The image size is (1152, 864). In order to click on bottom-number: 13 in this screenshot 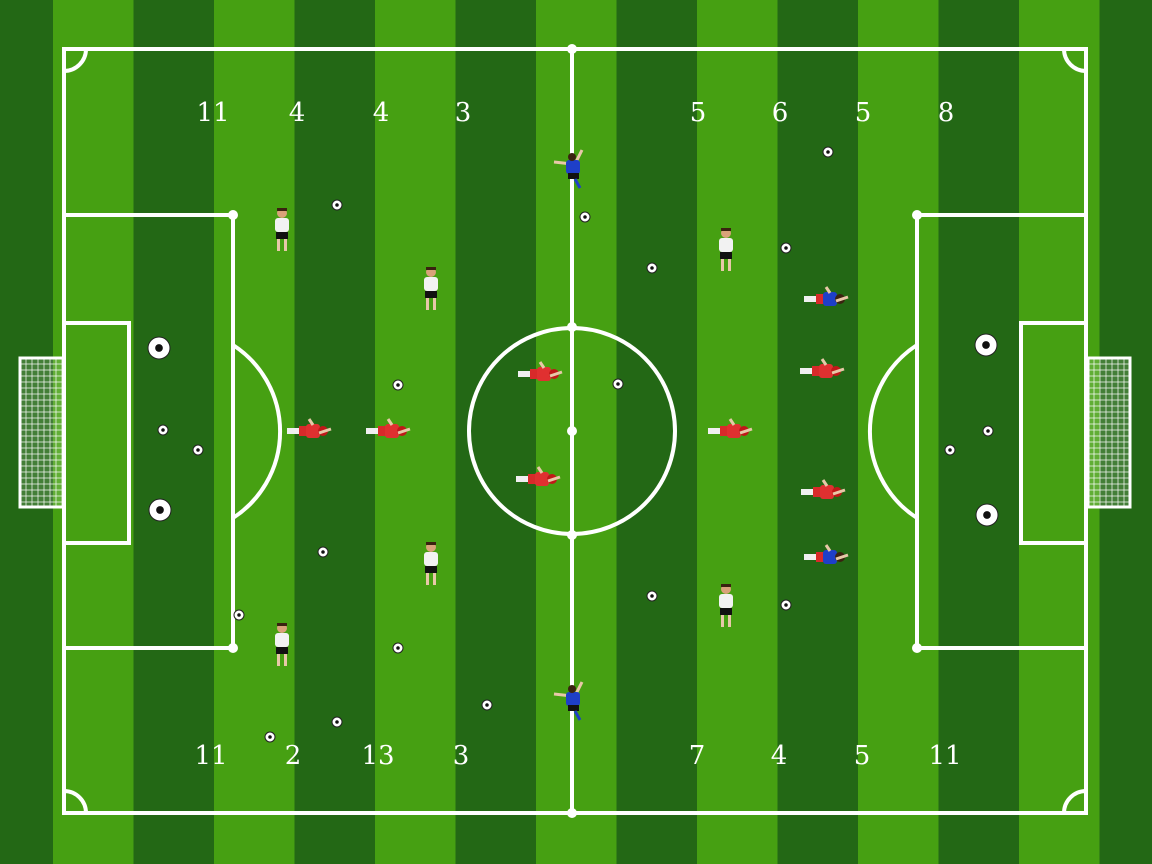, I will do `click(377, 756)`.